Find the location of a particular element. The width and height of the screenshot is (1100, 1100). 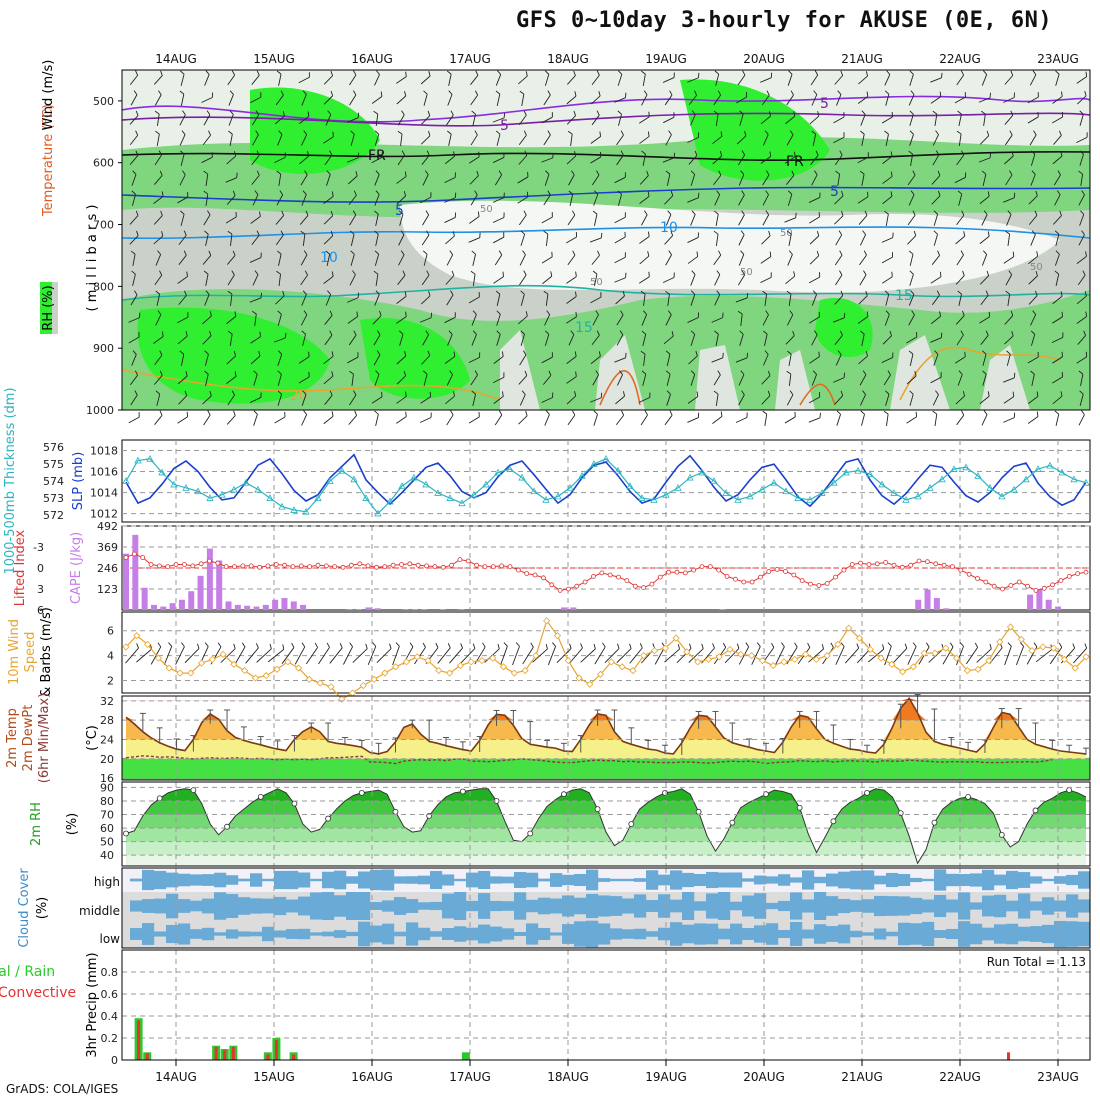

wind-barb-p5-1-flag is located at coordinates (161, 173).